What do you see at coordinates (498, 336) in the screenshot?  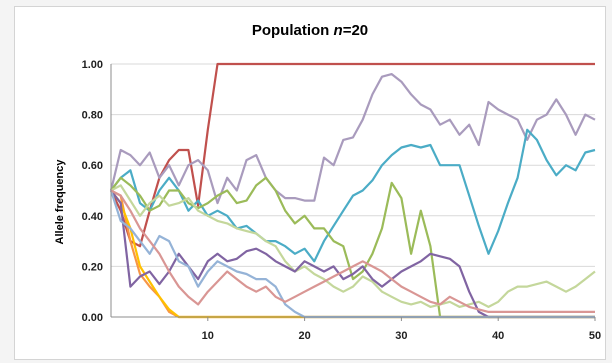 I see `x-tick-label: 40` at bounding box center [498, 336].